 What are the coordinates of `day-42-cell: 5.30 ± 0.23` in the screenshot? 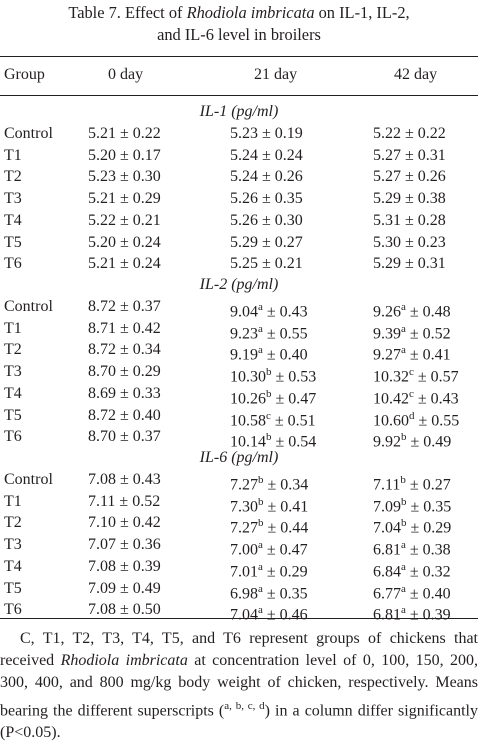 It's located at (409, 243).